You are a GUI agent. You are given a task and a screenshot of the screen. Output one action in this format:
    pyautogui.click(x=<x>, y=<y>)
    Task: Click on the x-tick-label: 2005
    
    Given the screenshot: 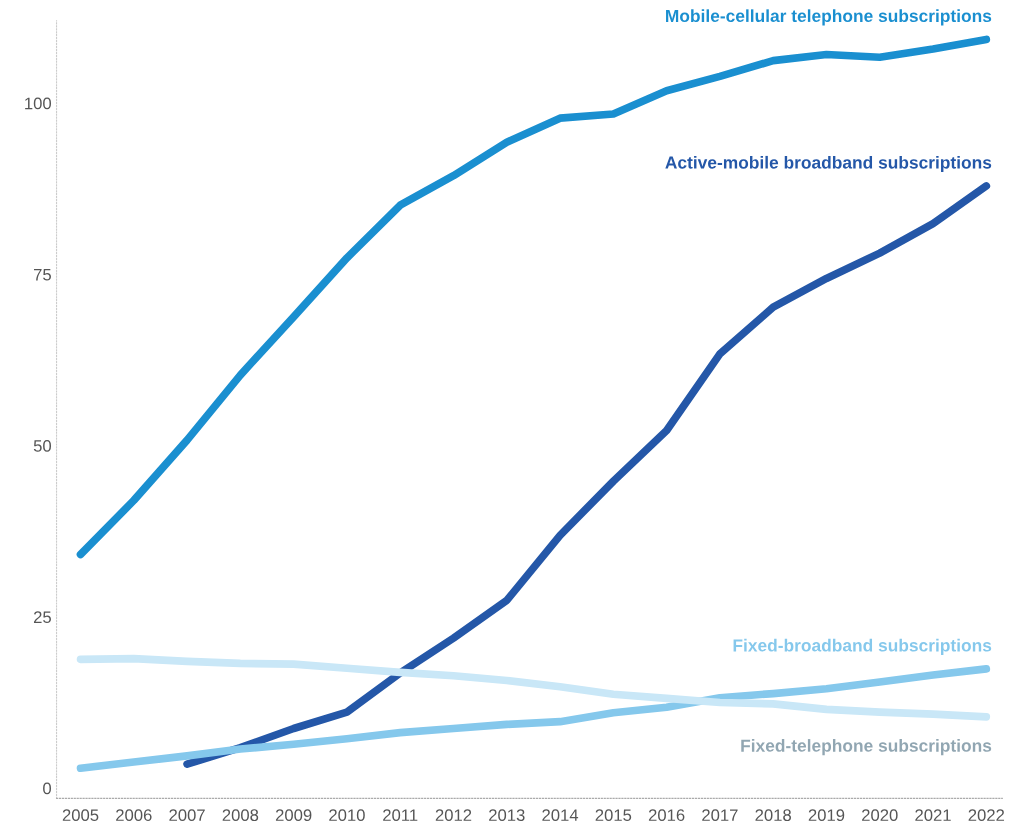 What is the action you would take?
    pyautogui.click(x=80, y=815)
    